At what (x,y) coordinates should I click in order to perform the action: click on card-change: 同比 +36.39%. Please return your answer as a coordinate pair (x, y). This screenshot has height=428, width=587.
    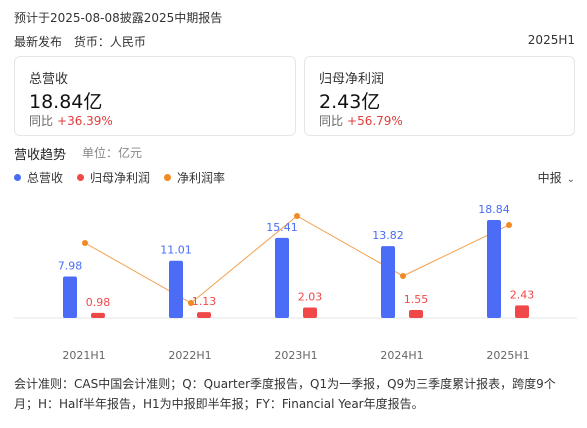
    Looking at the image, I should click on (71, 120).